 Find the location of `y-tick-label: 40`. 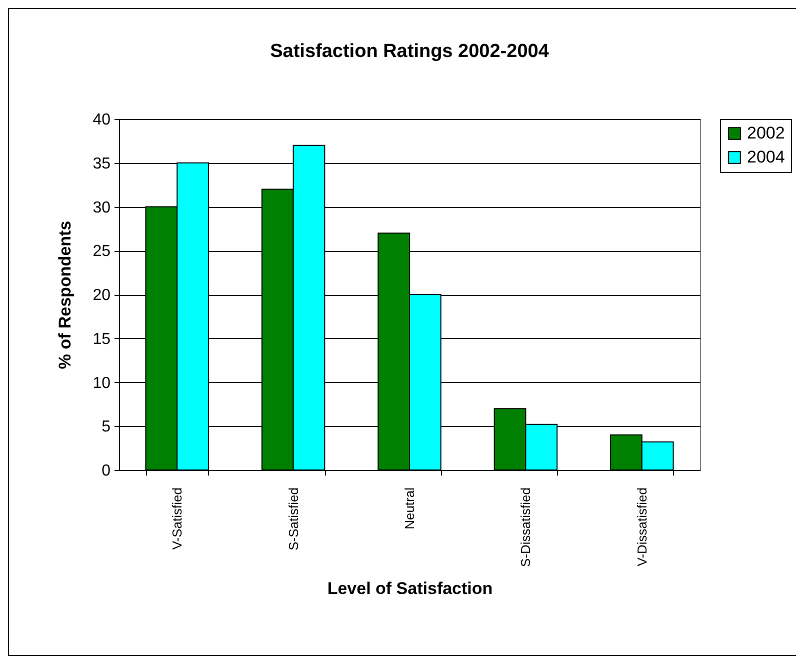

y-tick-label: 40 is located at coordinates (101, 120).